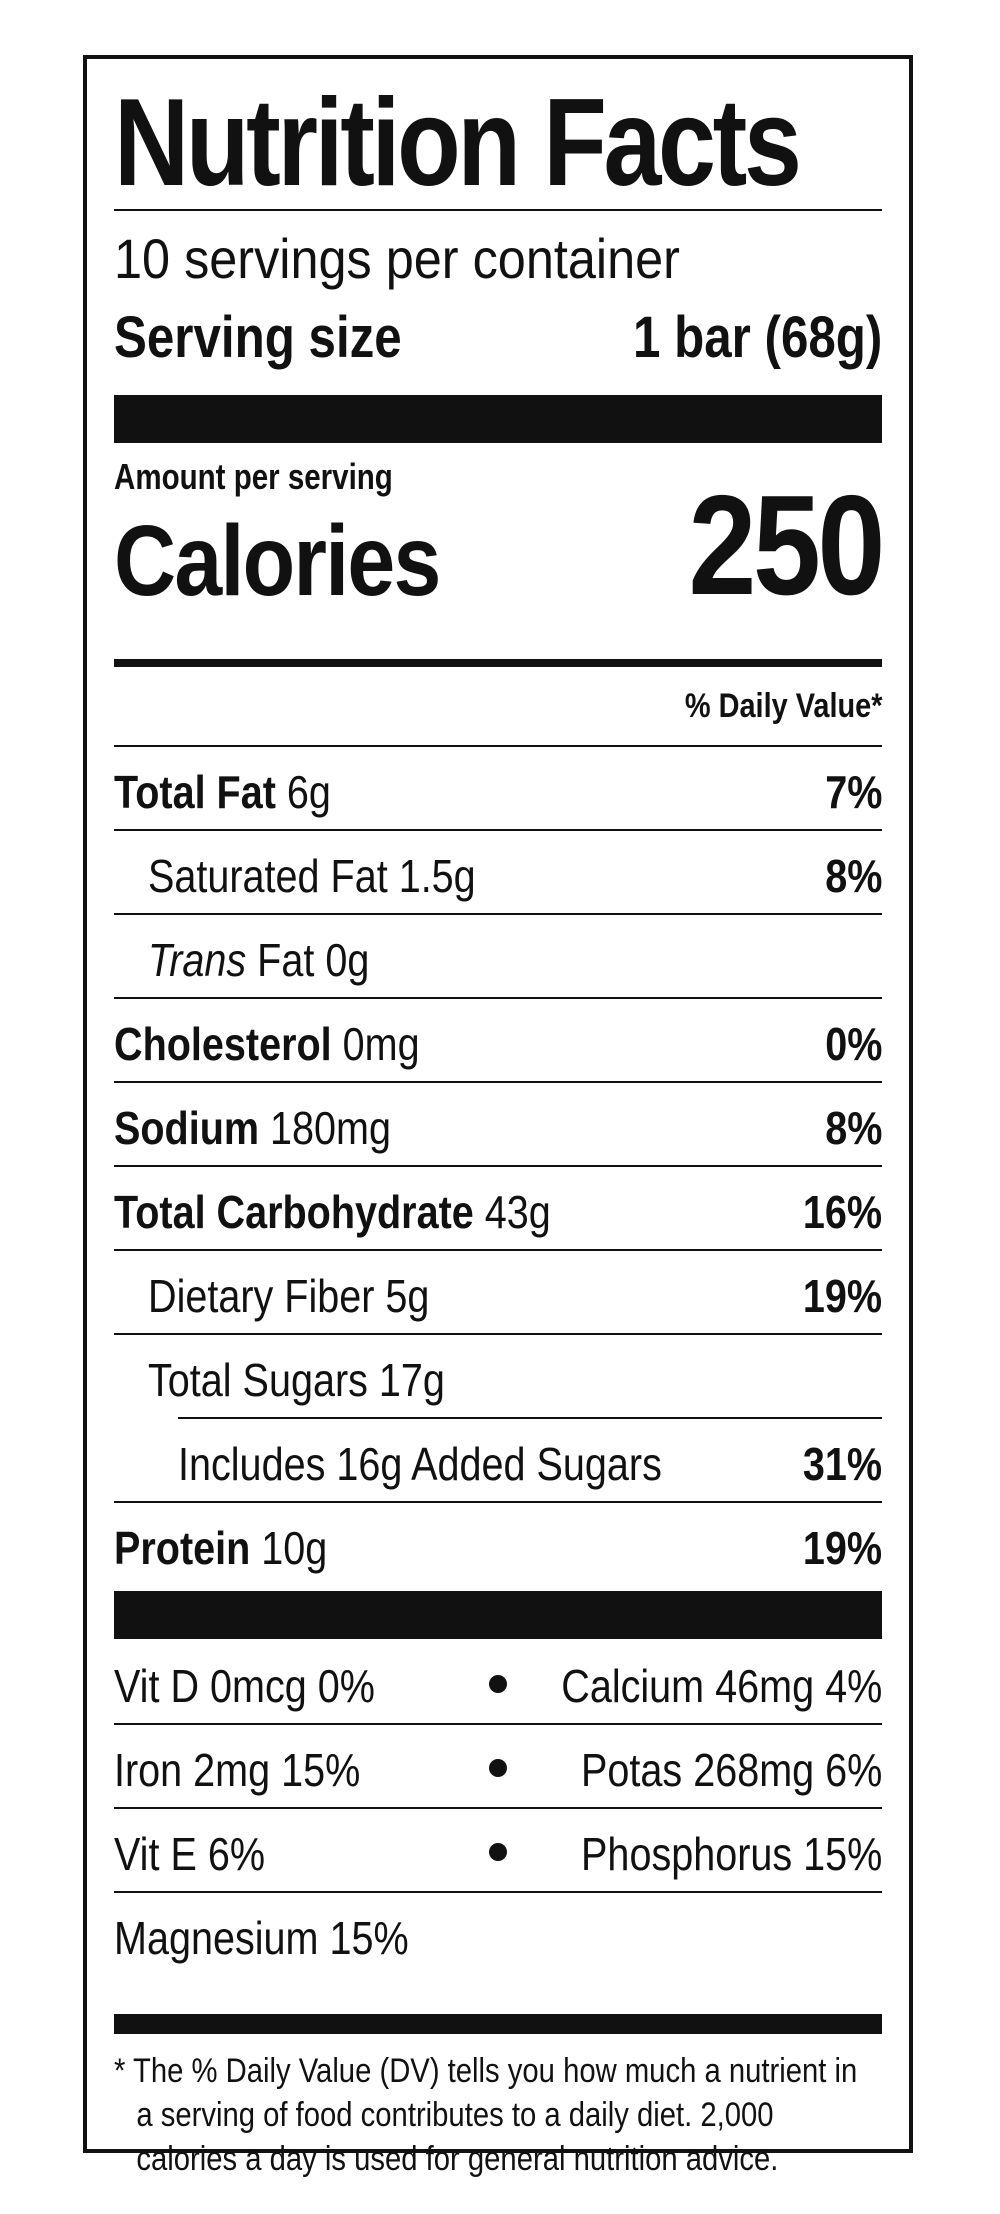 This screenshot has height=2214, width=1000. I want to click on nutrient-amount: 17g, so click(411, 1380).